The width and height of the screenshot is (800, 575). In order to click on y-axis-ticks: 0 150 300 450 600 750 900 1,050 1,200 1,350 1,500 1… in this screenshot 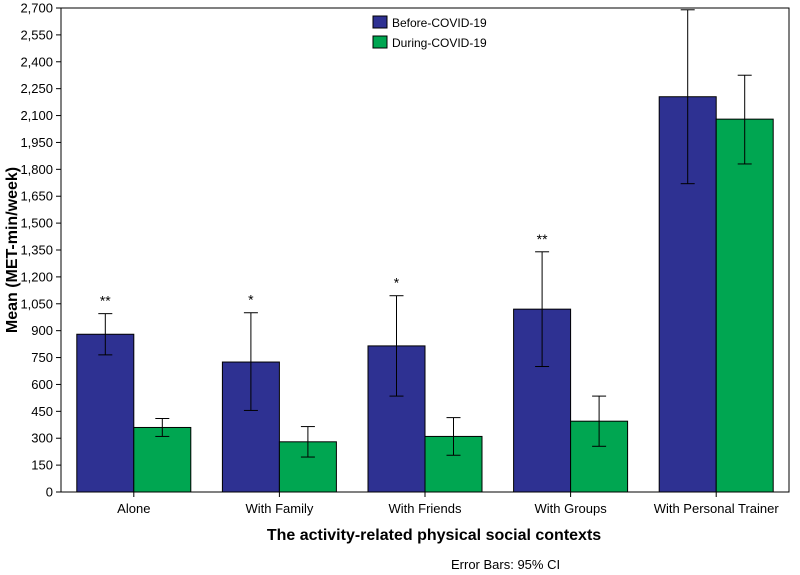, I will do `click(40, 250)`.